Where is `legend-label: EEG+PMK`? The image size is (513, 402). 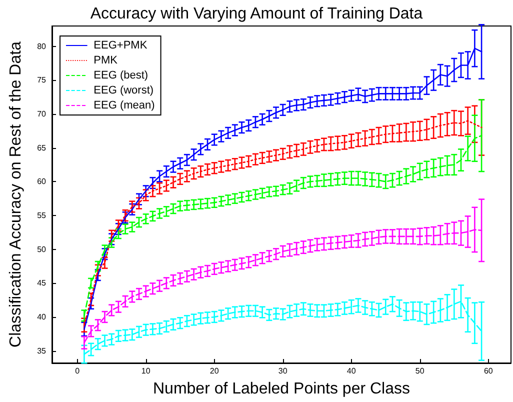
legend-label: EEG+PMK is located at coordinates (121, 46).